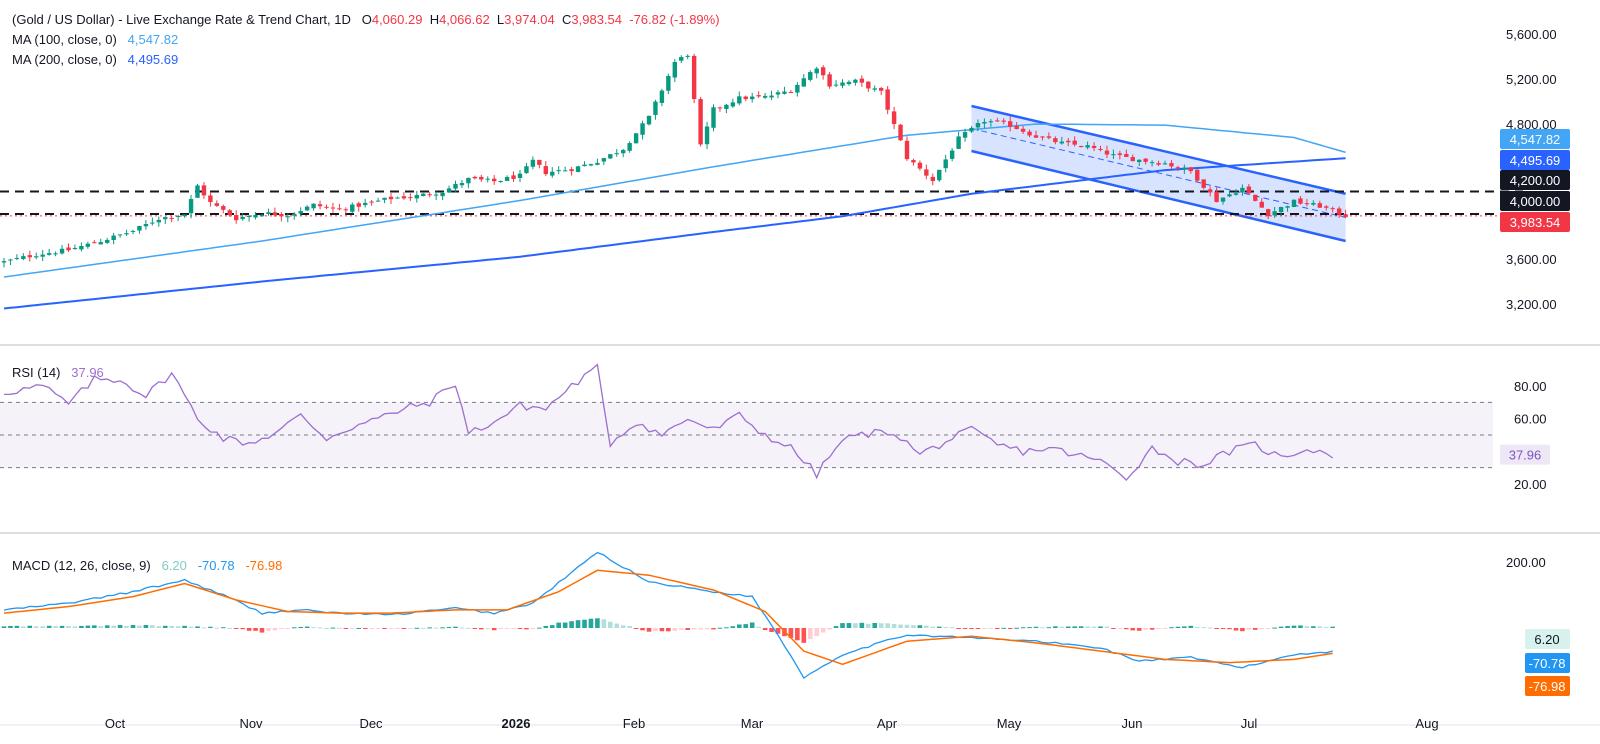 The height and width of the screenshot is (744, 1600). What do you see at coordinates (397, 19) in the screenshot?
I see `open-value: 4,060.29` at bounding box center [397, 19].